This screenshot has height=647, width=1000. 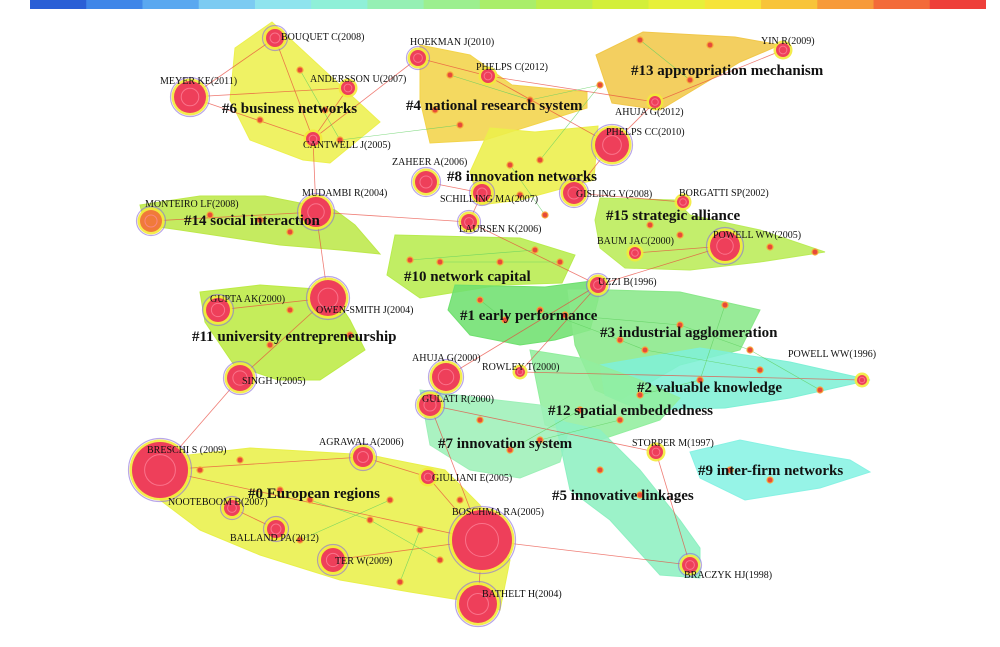 I want to click on node-owensmith, so click(x=328, y=298).